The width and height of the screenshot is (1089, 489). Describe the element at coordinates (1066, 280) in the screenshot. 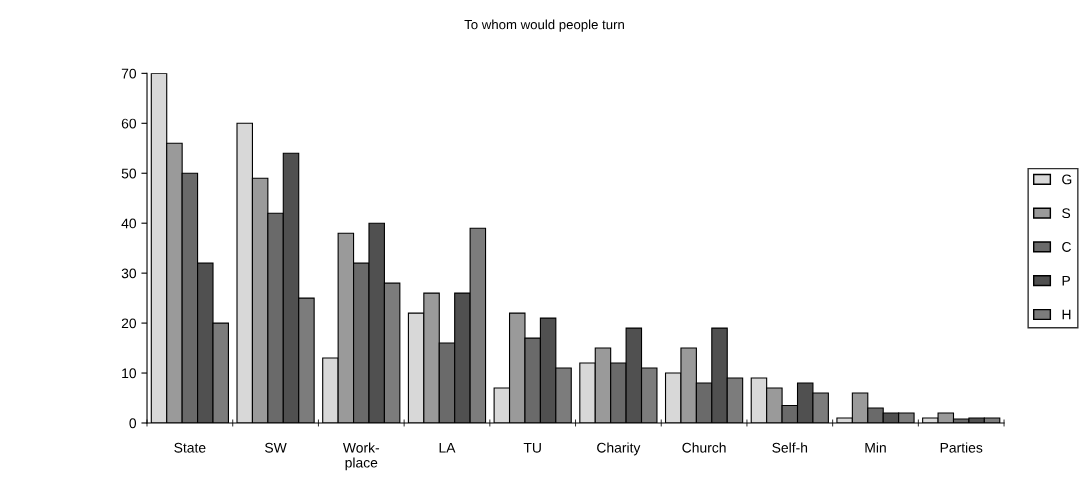

I see `legend-label: P` at that location.